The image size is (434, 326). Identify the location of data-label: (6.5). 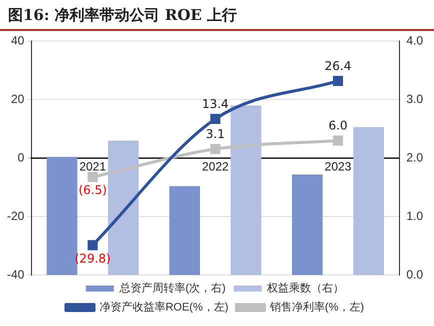
(92, 190).